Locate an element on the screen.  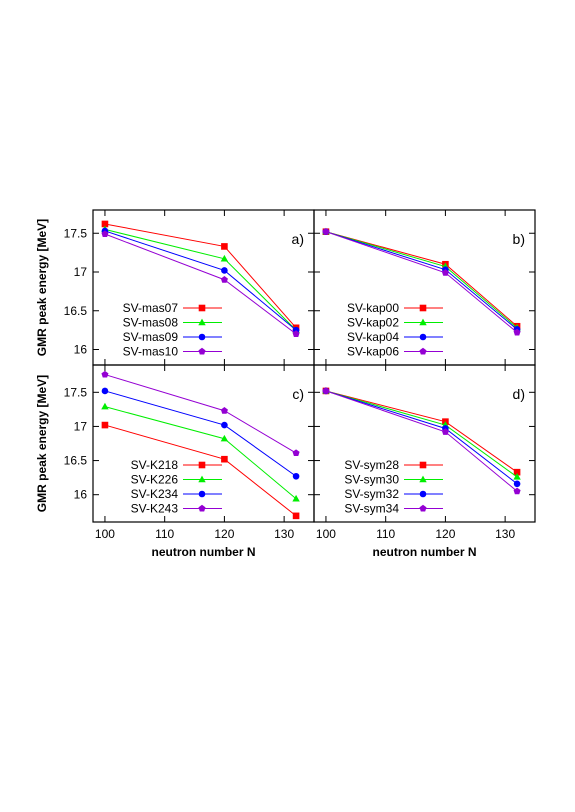
legend-label: SV-mas10 is located at coordinates (151, 352).